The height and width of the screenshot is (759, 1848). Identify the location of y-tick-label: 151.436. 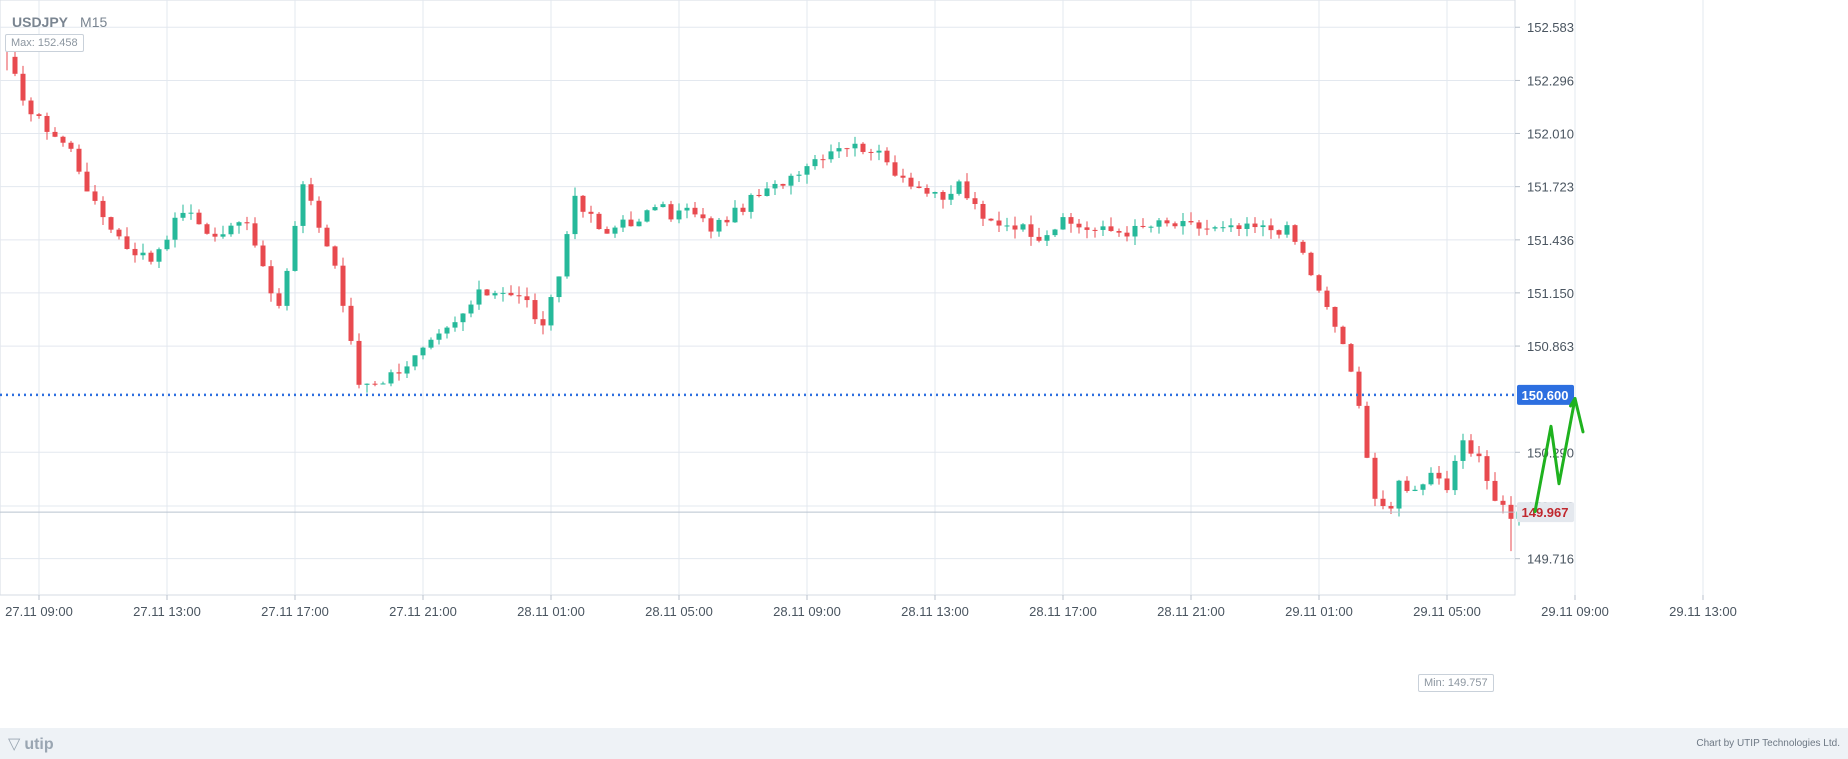
(1550, 240).